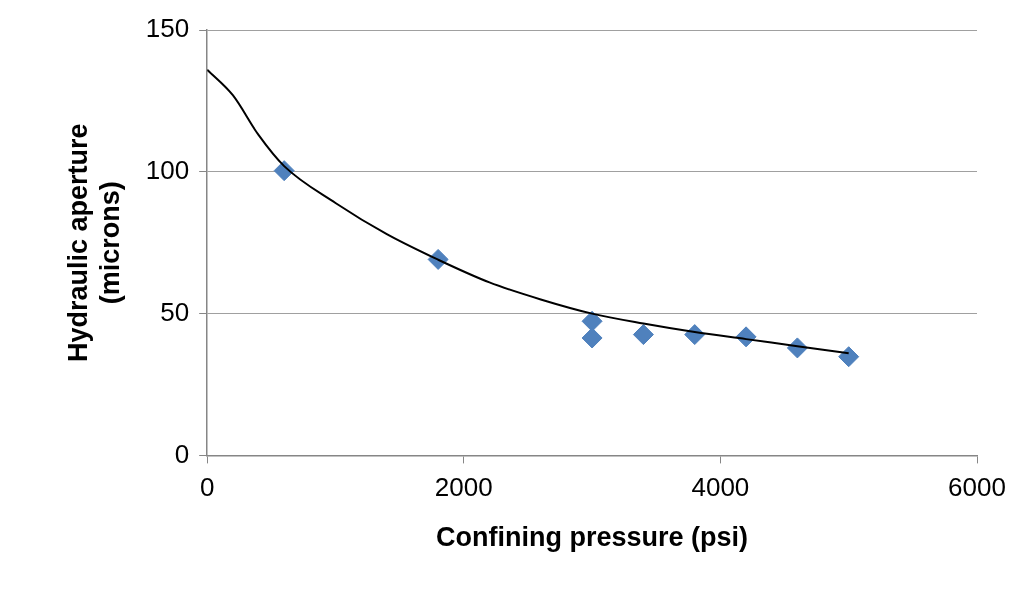 The height and width of the screenshot is (608, 1027). What do you see at coordinates (175, 311) in the screenshot?
I see `y-tick-label: 50` at bounding box center [175, 311].